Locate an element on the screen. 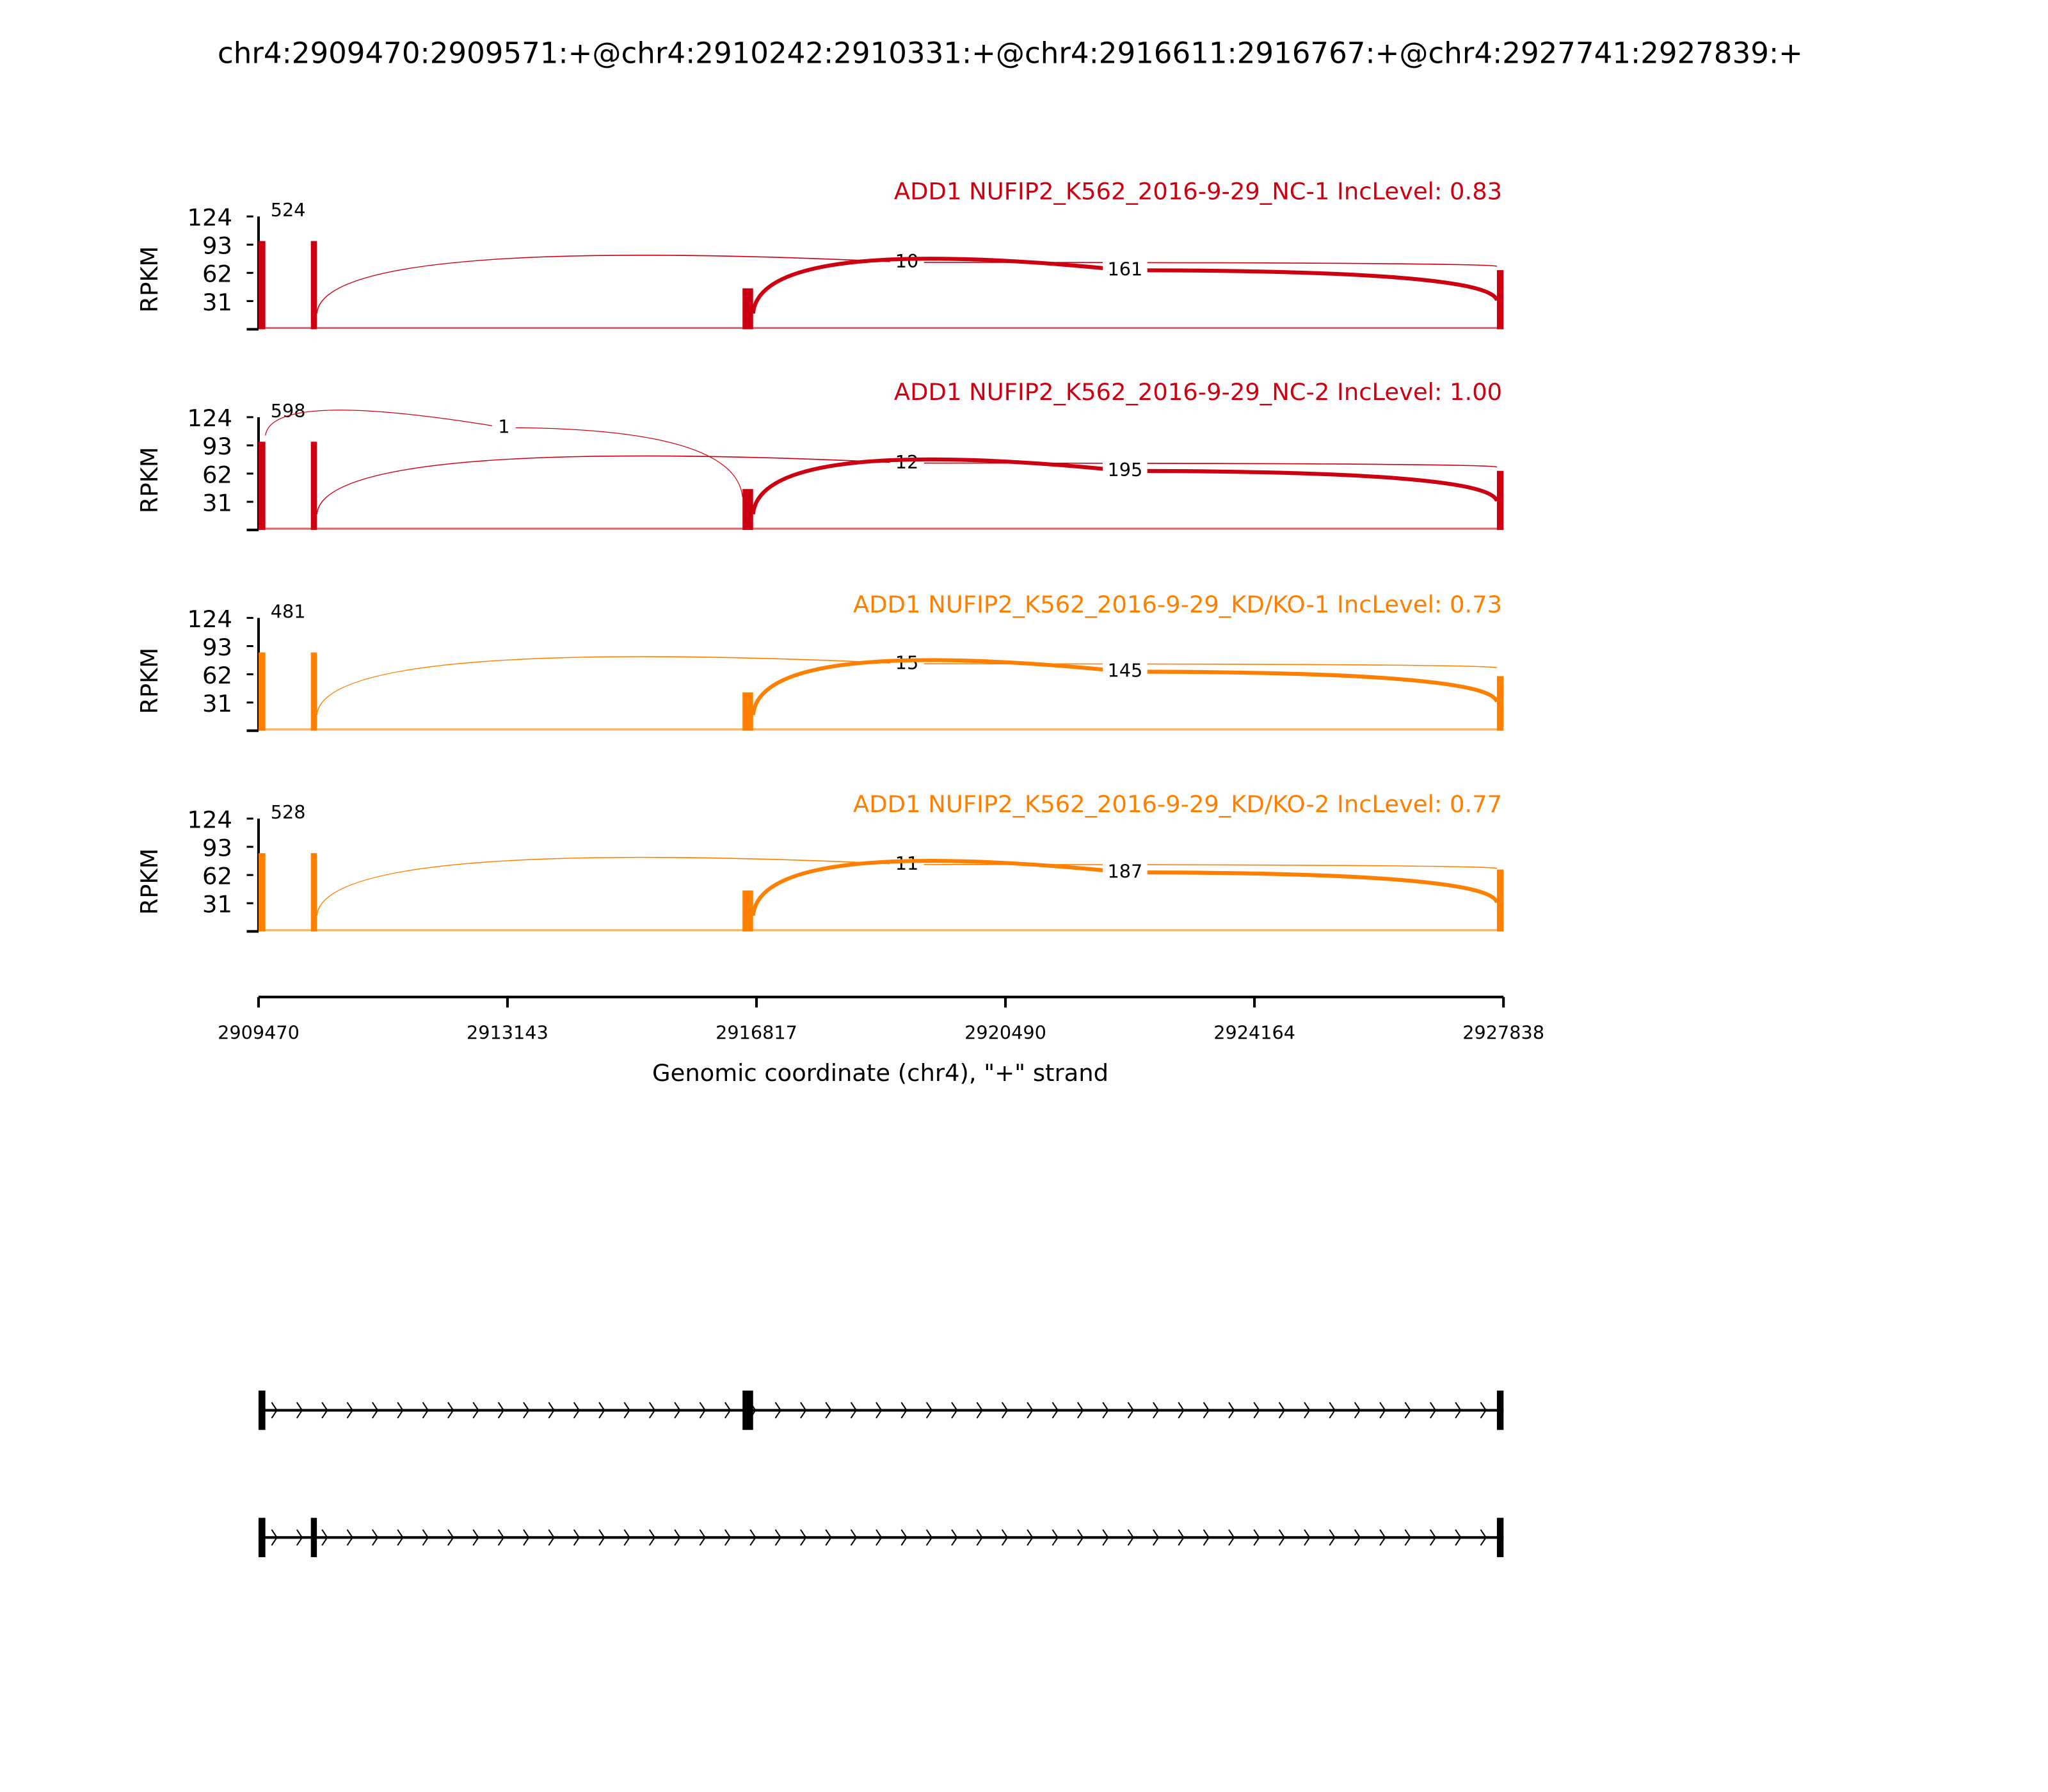 The width and height of the screenshot is (2048, 1792). junction-count-label: 12 is located at coordinates (907, 462).